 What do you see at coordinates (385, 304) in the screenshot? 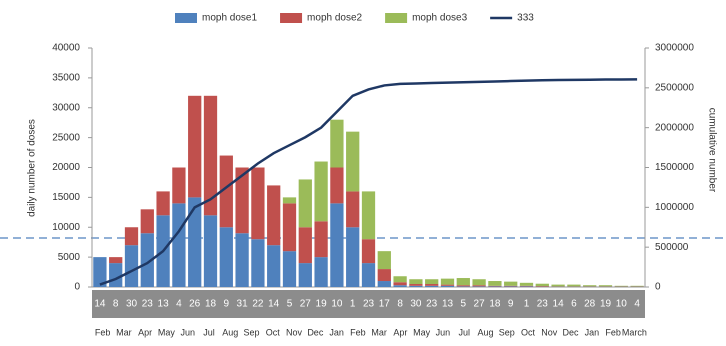
I see `x-tick-label: 17` at bounding box center [385, 304].